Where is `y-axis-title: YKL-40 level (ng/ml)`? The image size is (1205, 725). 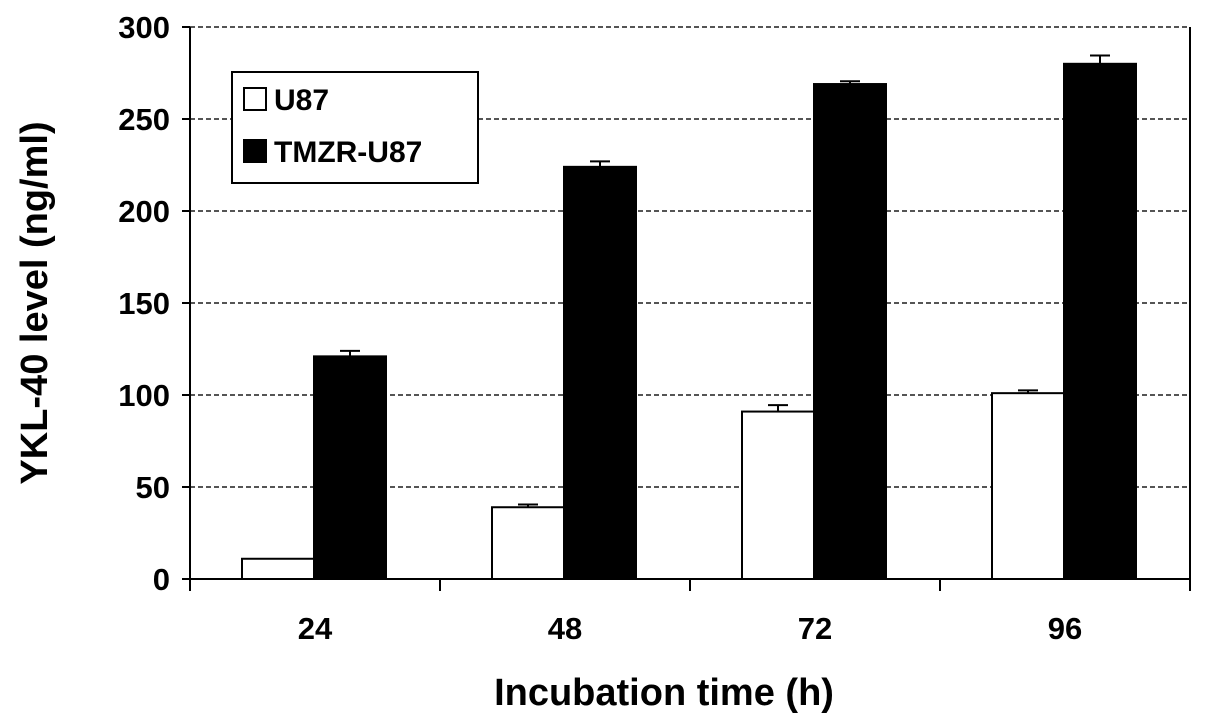 y-axis-title: YKL-40 level (ng/ml) is located at coordinates (35, 302).